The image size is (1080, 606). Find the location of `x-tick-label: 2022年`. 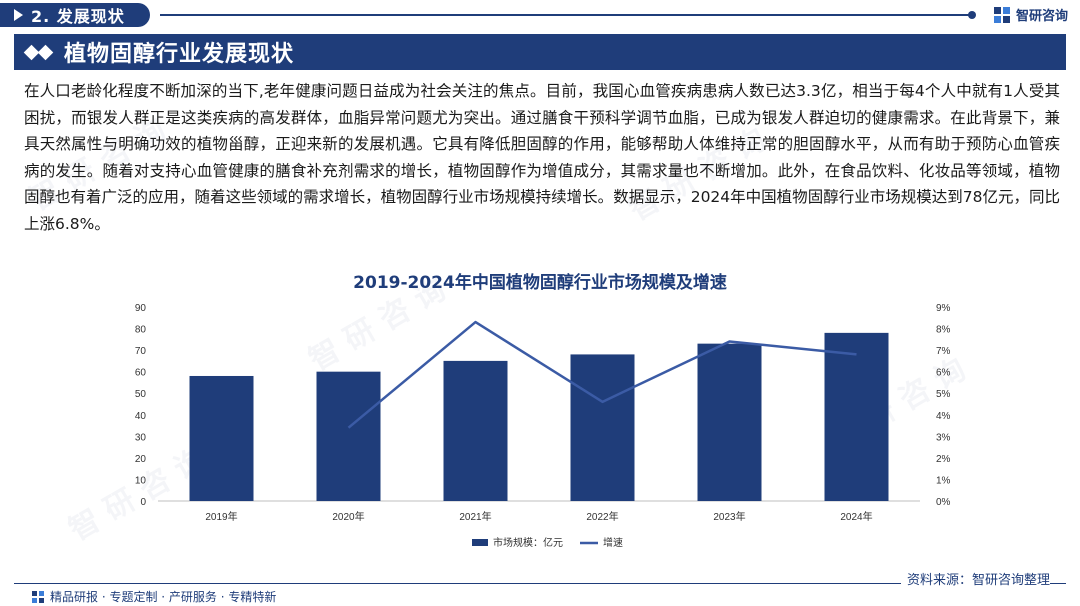

x-tick-label: 2022年 is located at coordinates (602, 516).